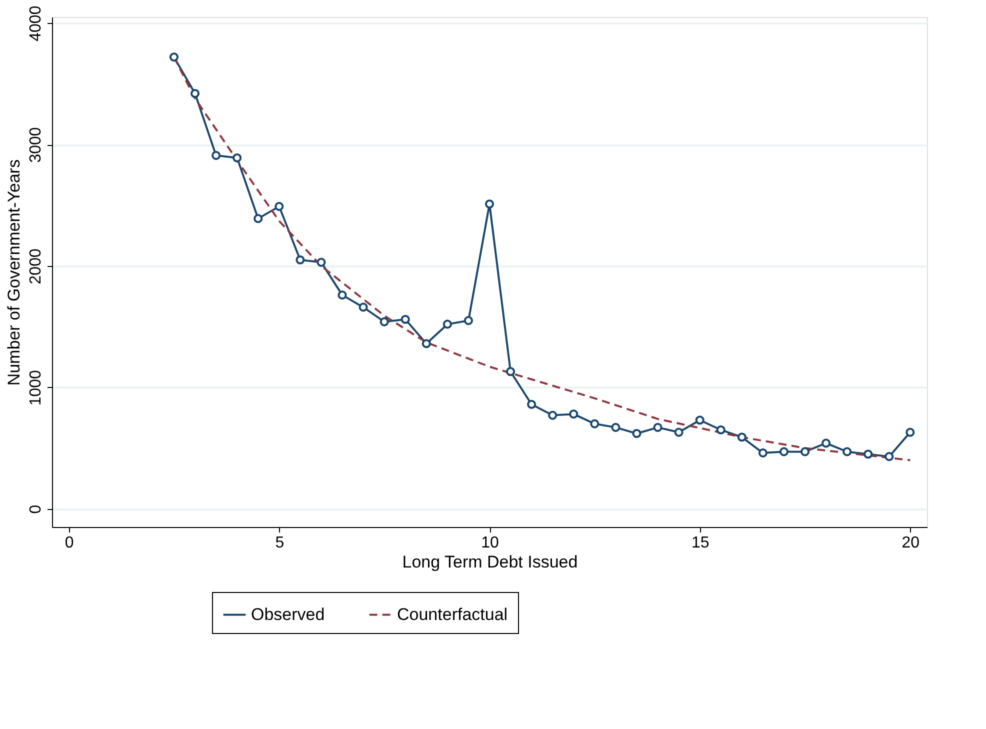 The width and height of the screenshot is (986, 729). Describe the element at coordinates (36, 145) in the screenshot. I see `y-tick-label: 3000` at that location.